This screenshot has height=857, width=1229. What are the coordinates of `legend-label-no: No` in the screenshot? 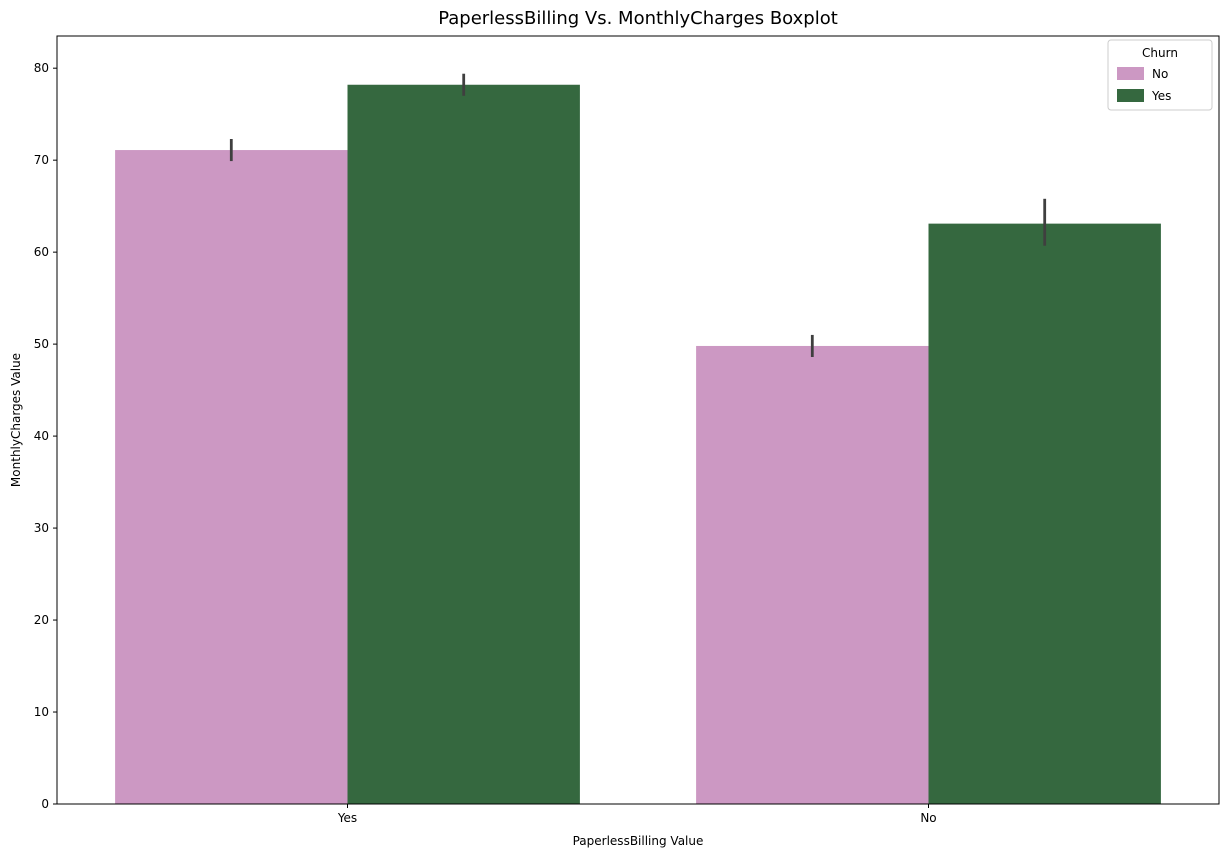 It's located at (1160, 74).